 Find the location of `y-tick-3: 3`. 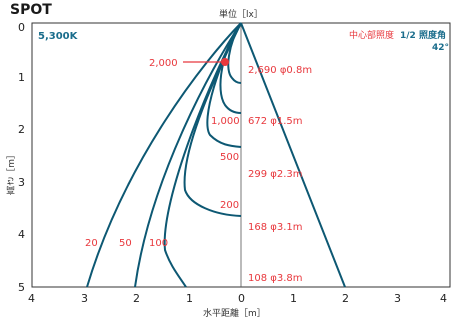

y-tick-3: 3 is located at coordinates (21, 182).